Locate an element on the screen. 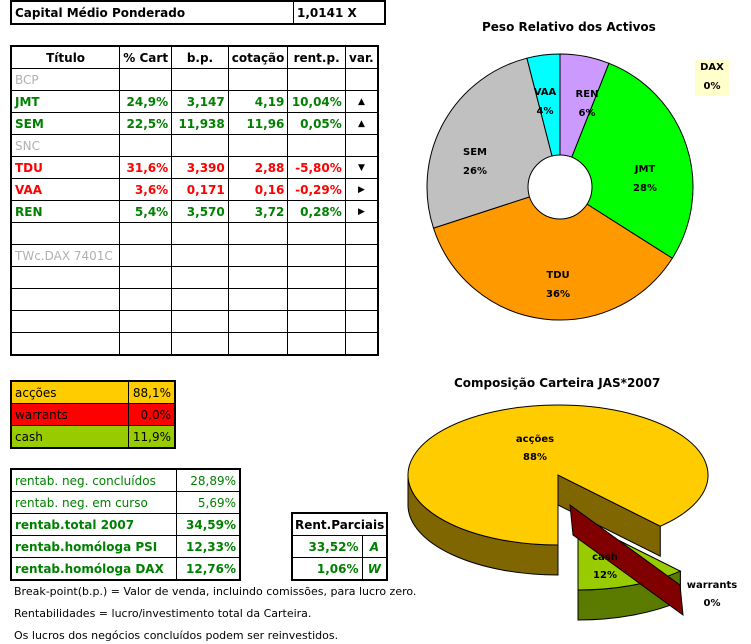 This screenshot has height=644, width=751. allocation-value: 0,0% is located at coordinates (152, 414).